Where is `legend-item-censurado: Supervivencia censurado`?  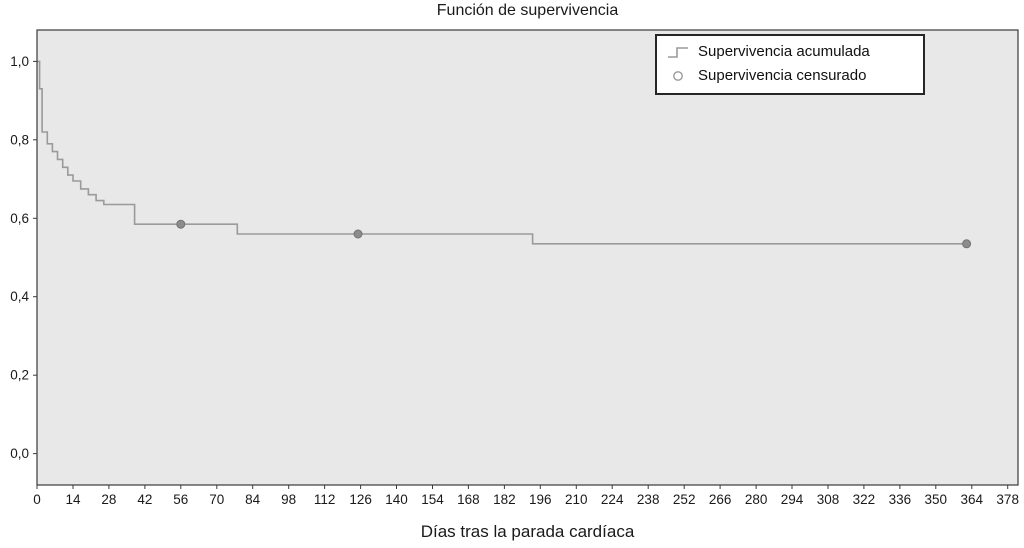 legend-item-censurado: Supervivencia censurado is located at coordinates (790, 75).